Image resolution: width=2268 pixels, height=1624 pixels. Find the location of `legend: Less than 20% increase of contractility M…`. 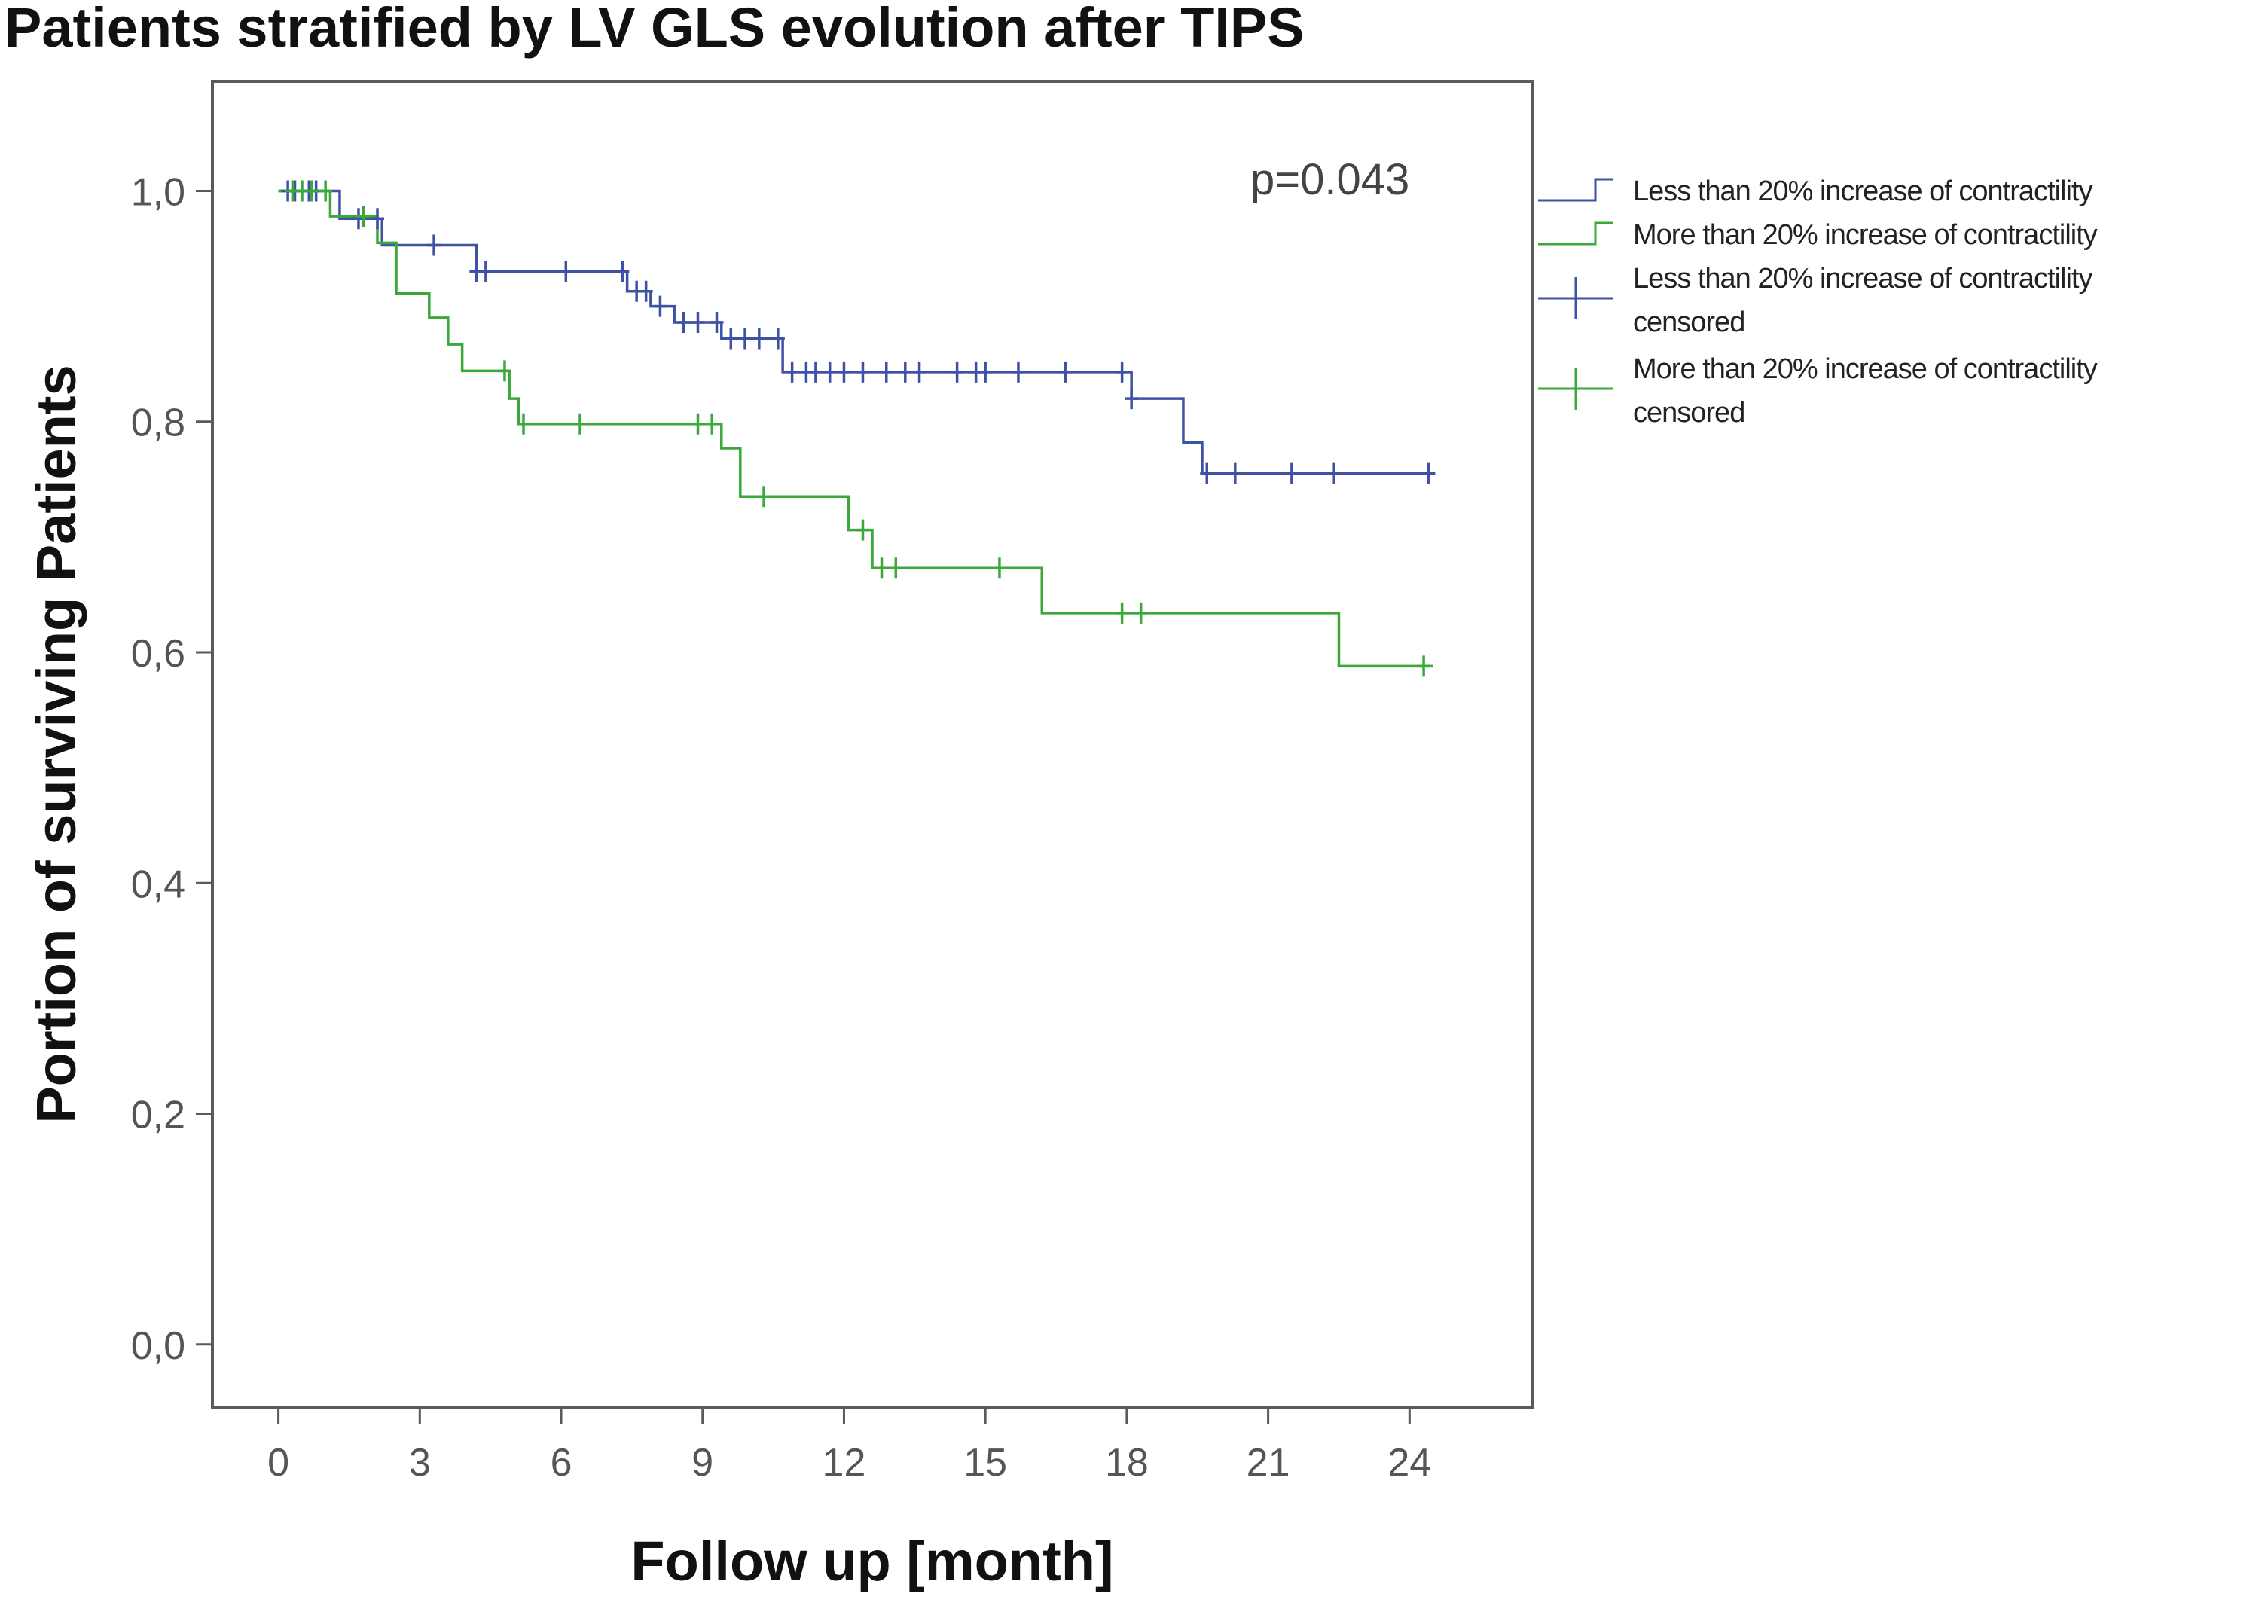

legend: Less than 20% increase of contractility M… is located at coordinates (1818, 302).